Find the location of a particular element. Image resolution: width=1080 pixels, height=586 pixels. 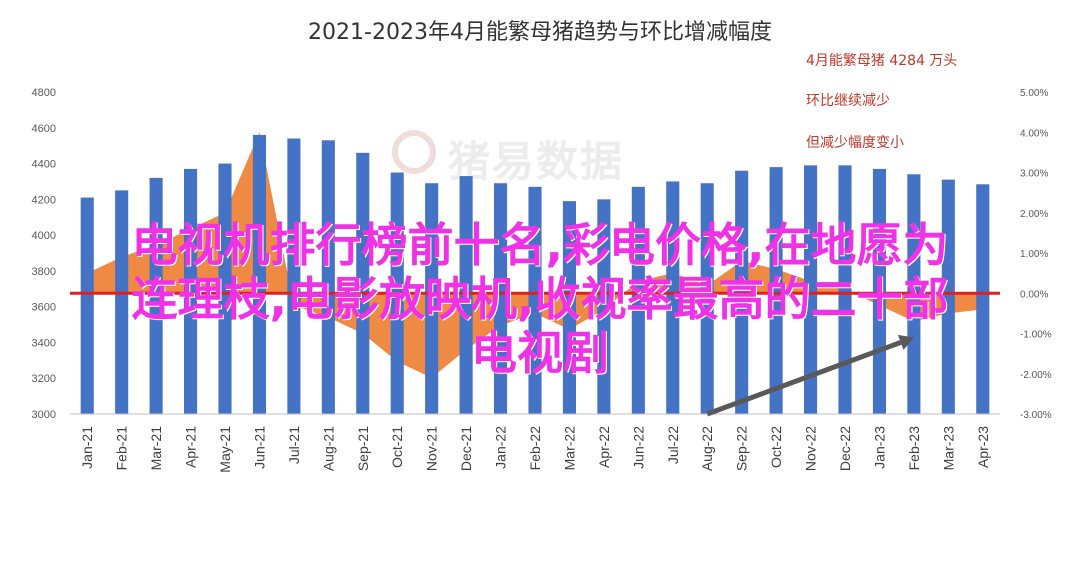

x-tick-label: Jul-22 is located at coordinates (673, 445).